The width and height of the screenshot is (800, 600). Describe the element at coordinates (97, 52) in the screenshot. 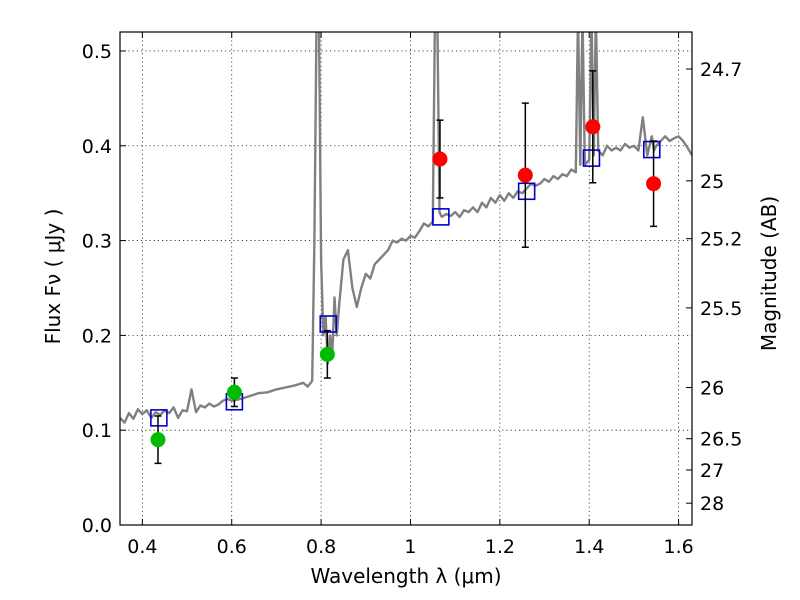

I see `y-tick-label: 0.5` at that location.